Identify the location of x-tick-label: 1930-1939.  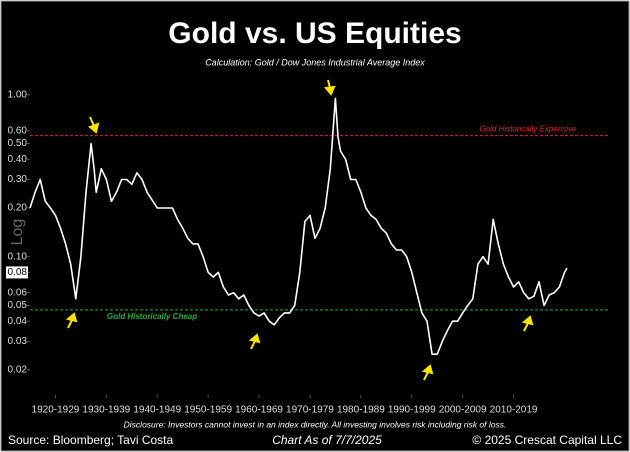
(106, 410).